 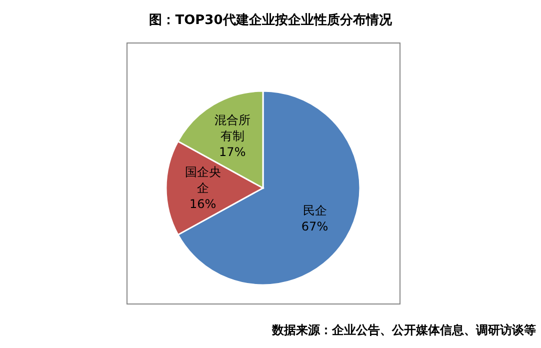 What do you see at coordinates (403, 330) in the screenshot?
I see `source-note: 数据来源：企业公告、公开媒体信息、调研访谈等` at bounding box center [403, 330].